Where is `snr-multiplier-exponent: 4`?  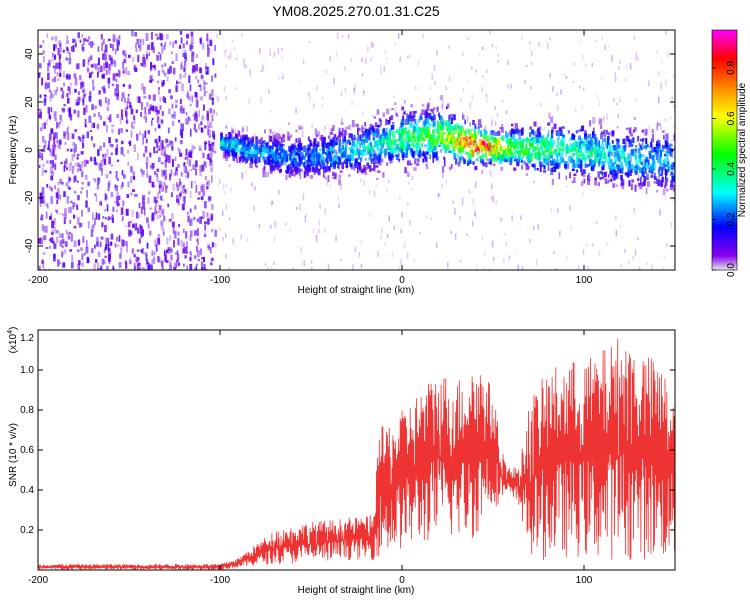 snr-multiplier-exponent: 4 is located at coordinates (10, 332).